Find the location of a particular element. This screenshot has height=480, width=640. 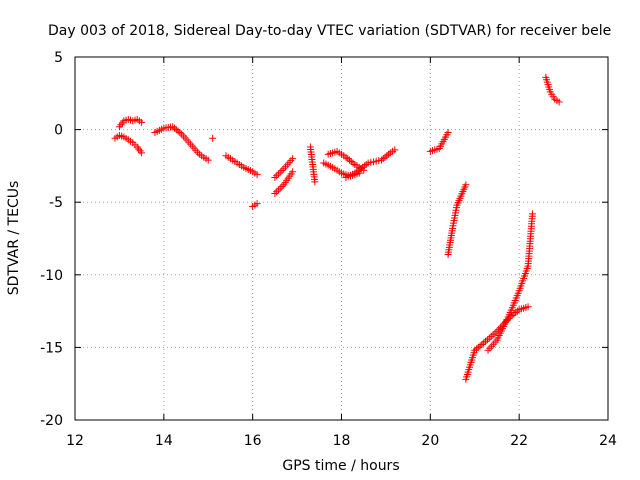

x-tick-label: 24 is located at coordinates (608, 441).